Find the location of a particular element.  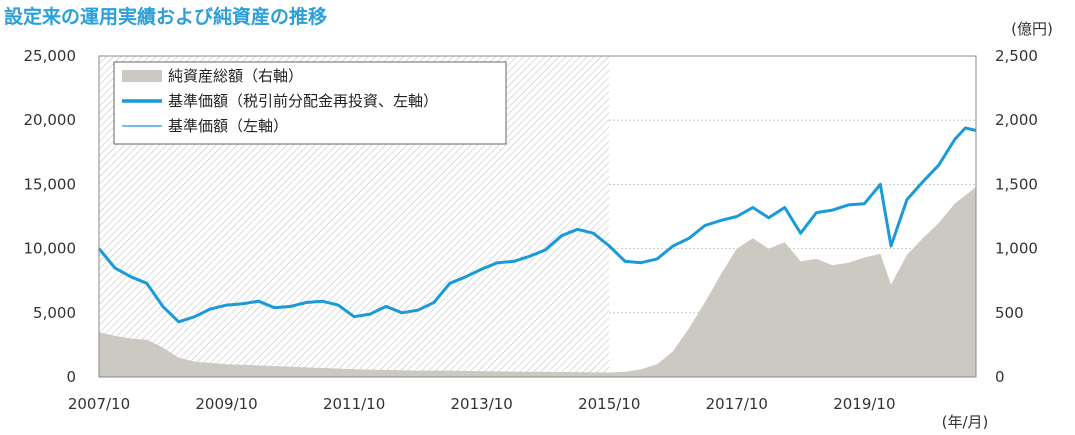

x-tick: 2013/10 is located at coordinates (482, 404).